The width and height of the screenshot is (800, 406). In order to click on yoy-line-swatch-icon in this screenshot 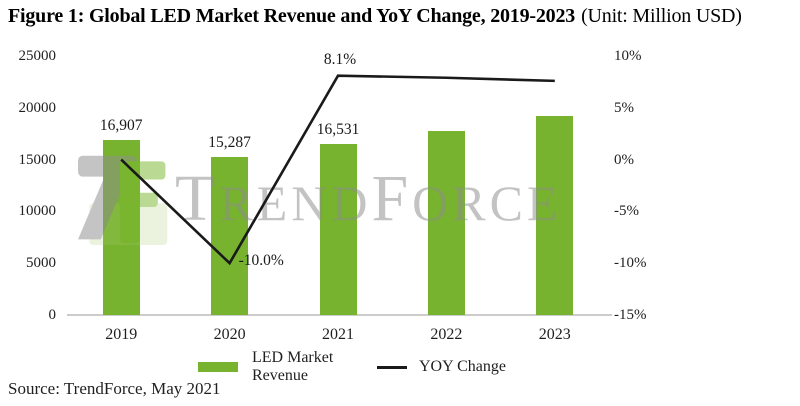, I will do `click(392, 367)`.